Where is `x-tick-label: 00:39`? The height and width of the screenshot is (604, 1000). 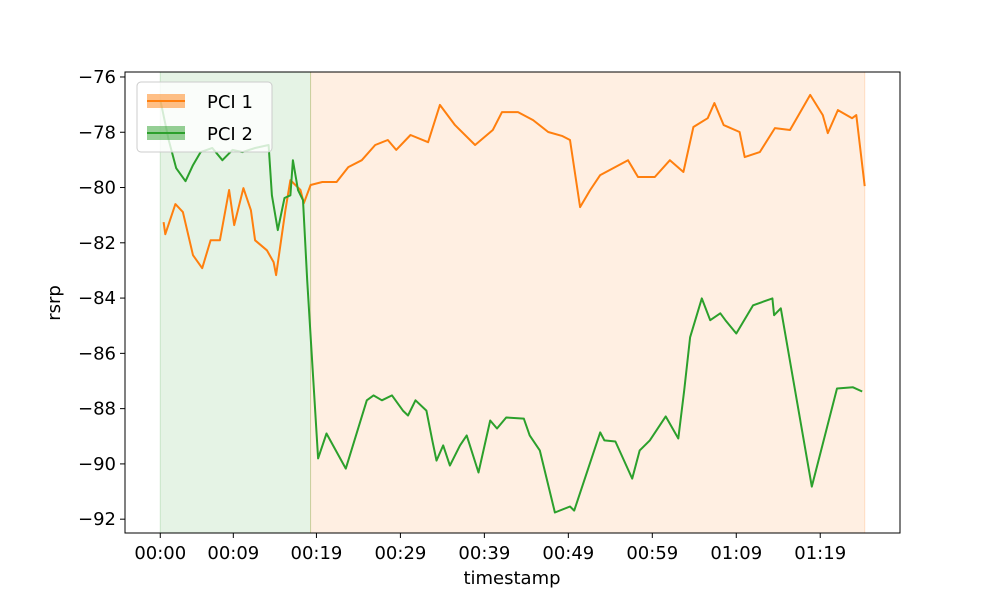 x-tick-label: 00:39 is located at coordinates (484, 553).